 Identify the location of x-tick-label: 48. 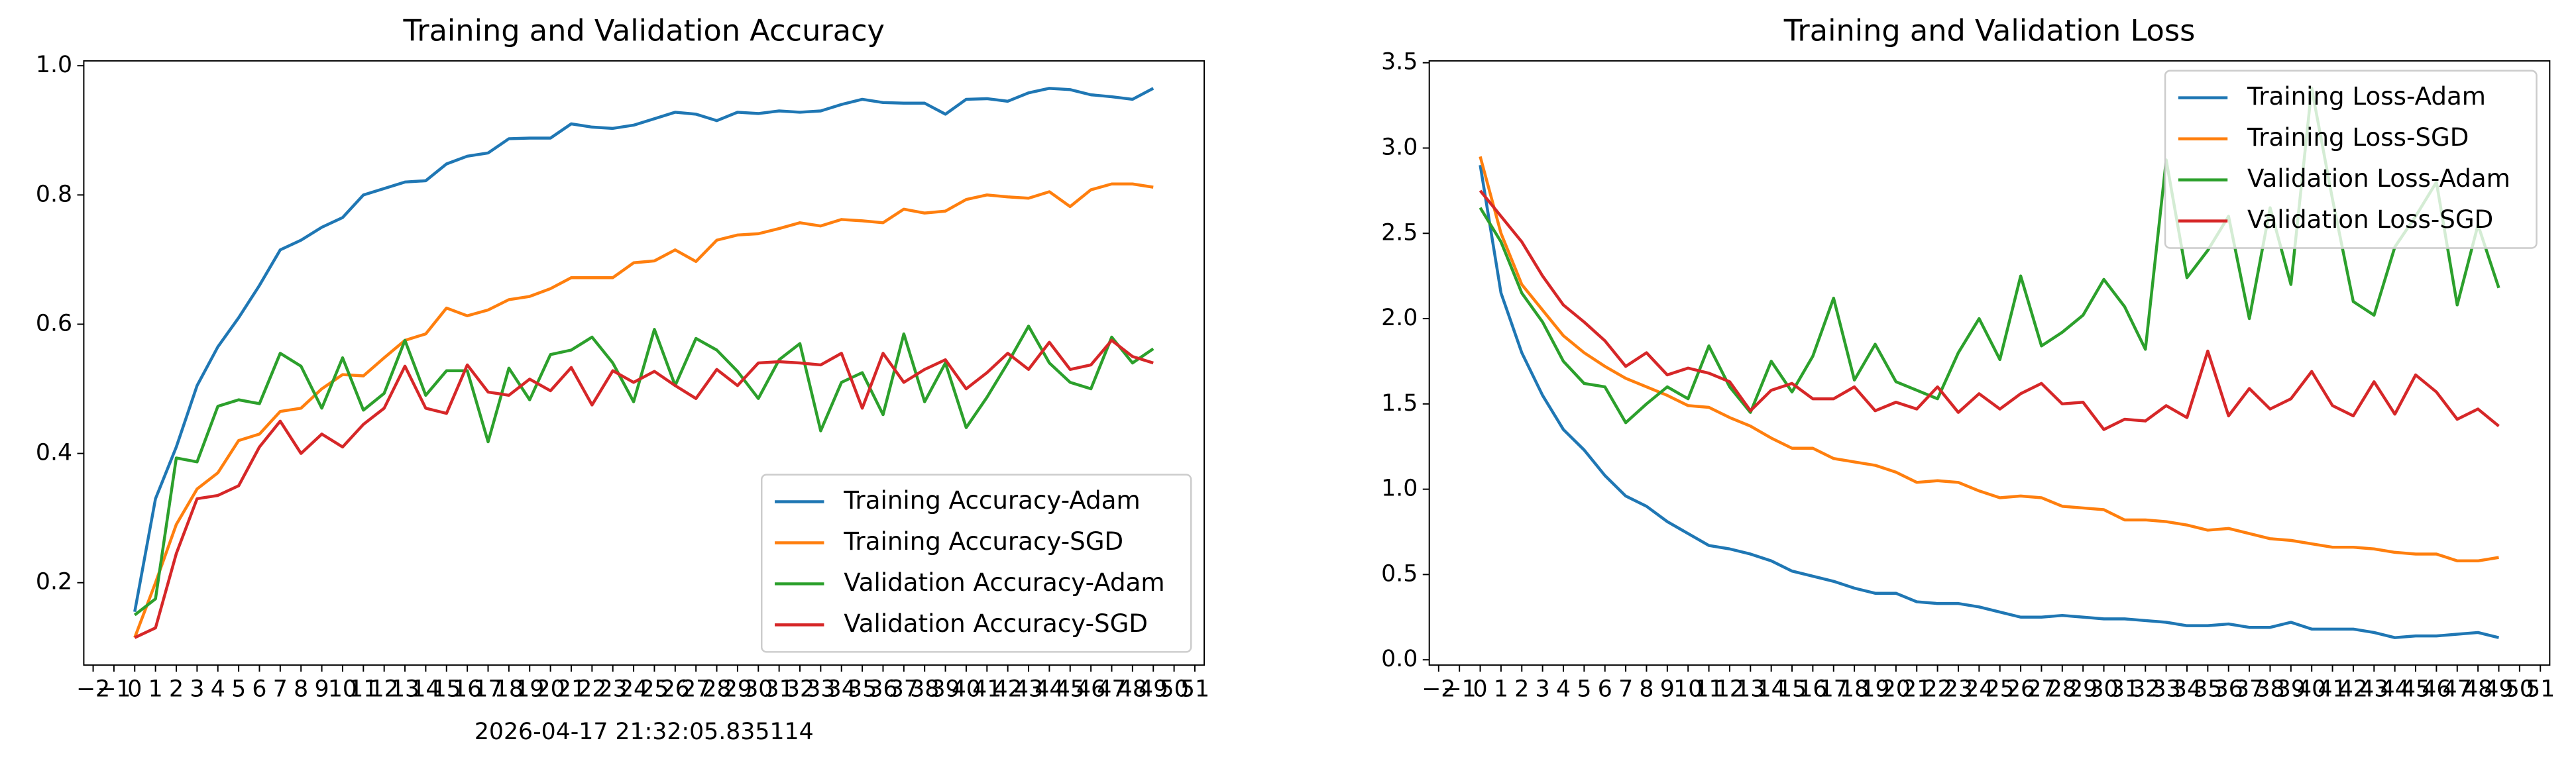
(2478, 689).